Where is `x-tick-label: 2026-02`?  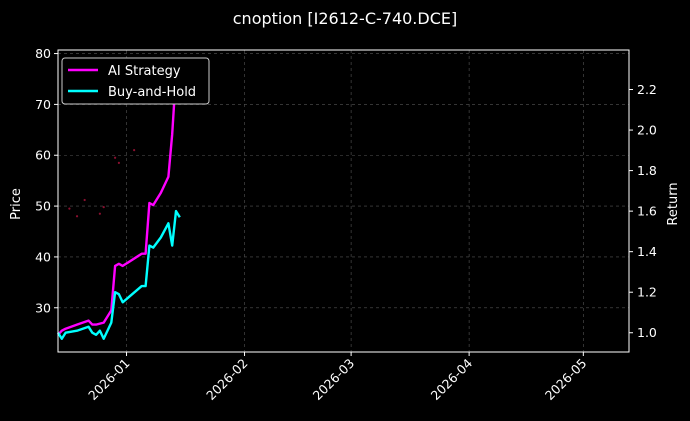
x-tick-label: 2026-02 is located at coordinates (227, 380).